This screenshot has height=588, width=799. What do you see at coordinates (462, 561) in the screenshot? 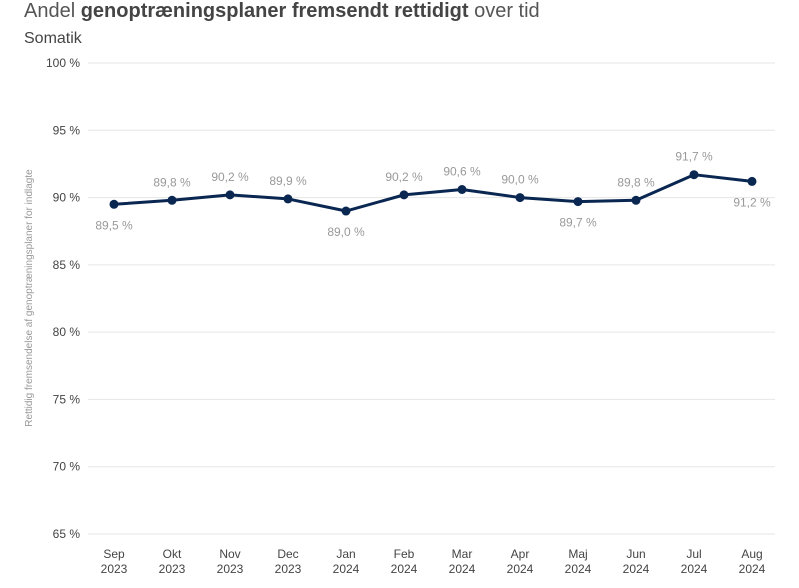
I see `x-tick-label: Mar 2024` at bounding box center [462, 561].